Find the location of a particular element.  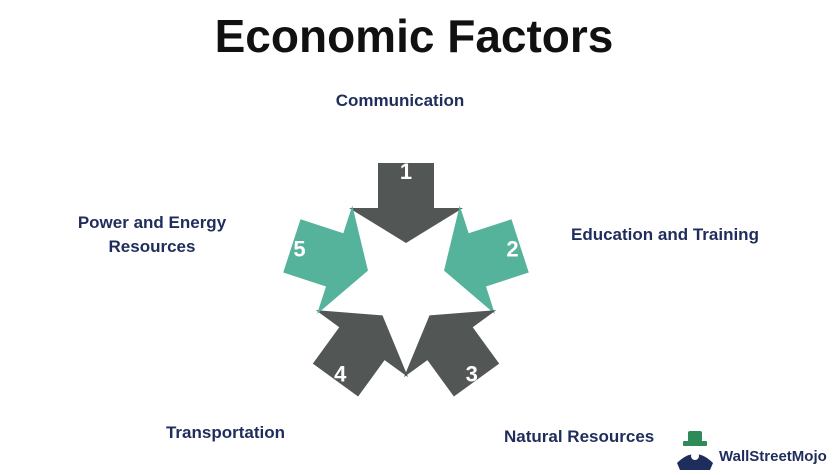

factor-label-2: Education and Training is located at coordinates (665, 234).